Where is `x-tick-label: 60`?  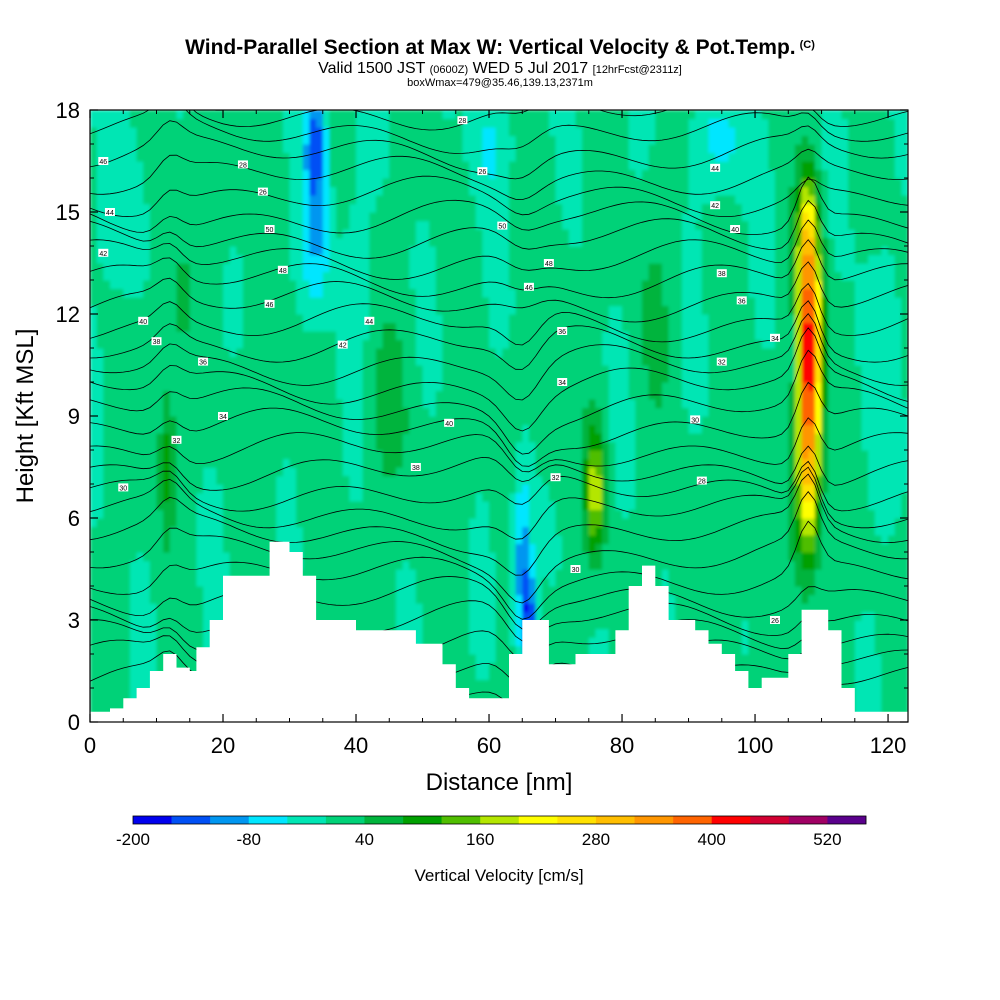 x-tick-label: 60 is located at coordinates (489, 745).